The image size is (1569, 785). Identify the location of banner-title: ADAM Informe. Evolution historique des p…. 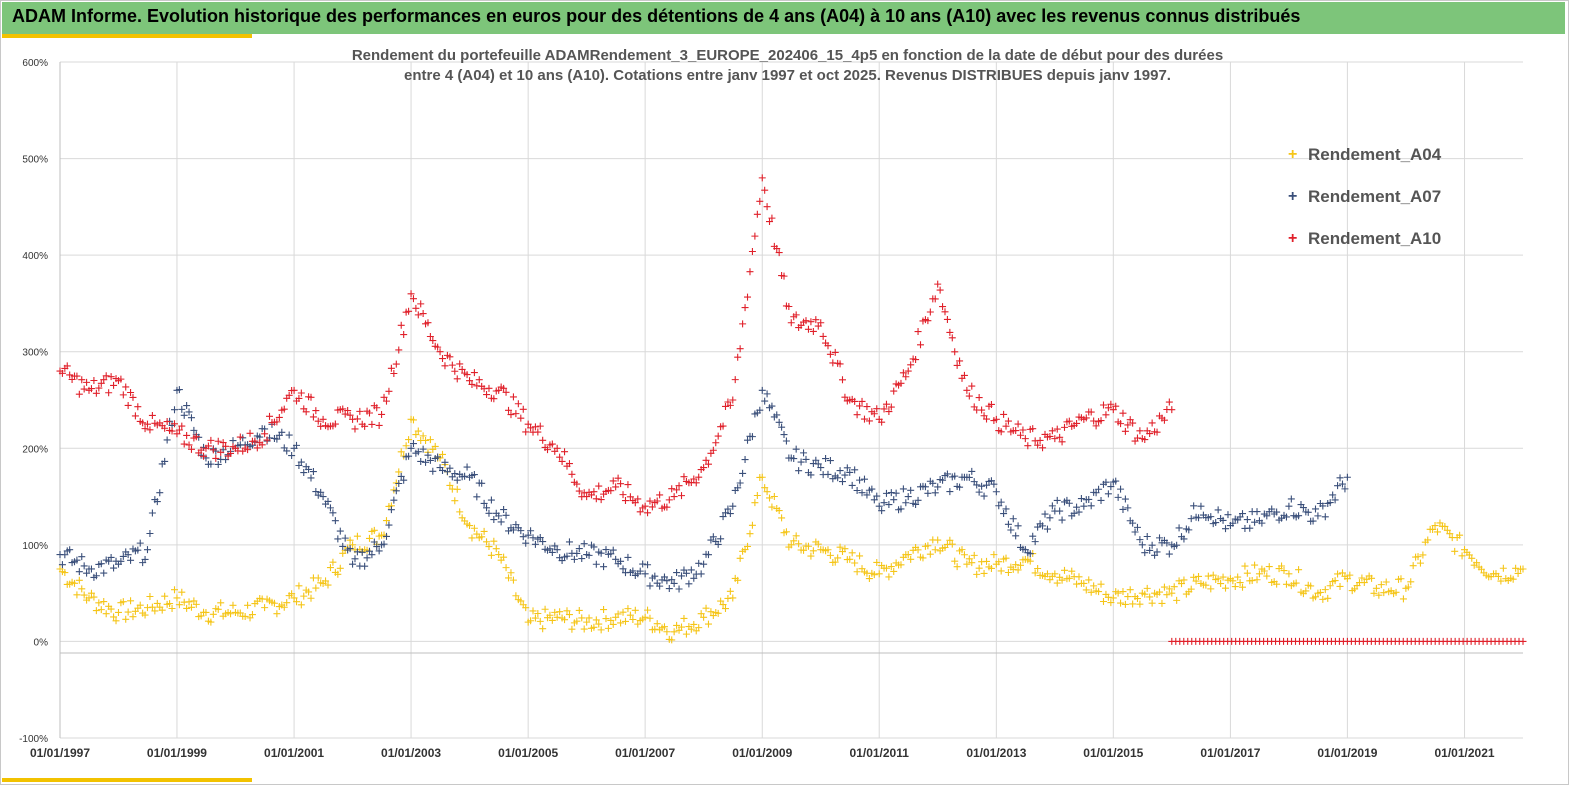
(656, 16).